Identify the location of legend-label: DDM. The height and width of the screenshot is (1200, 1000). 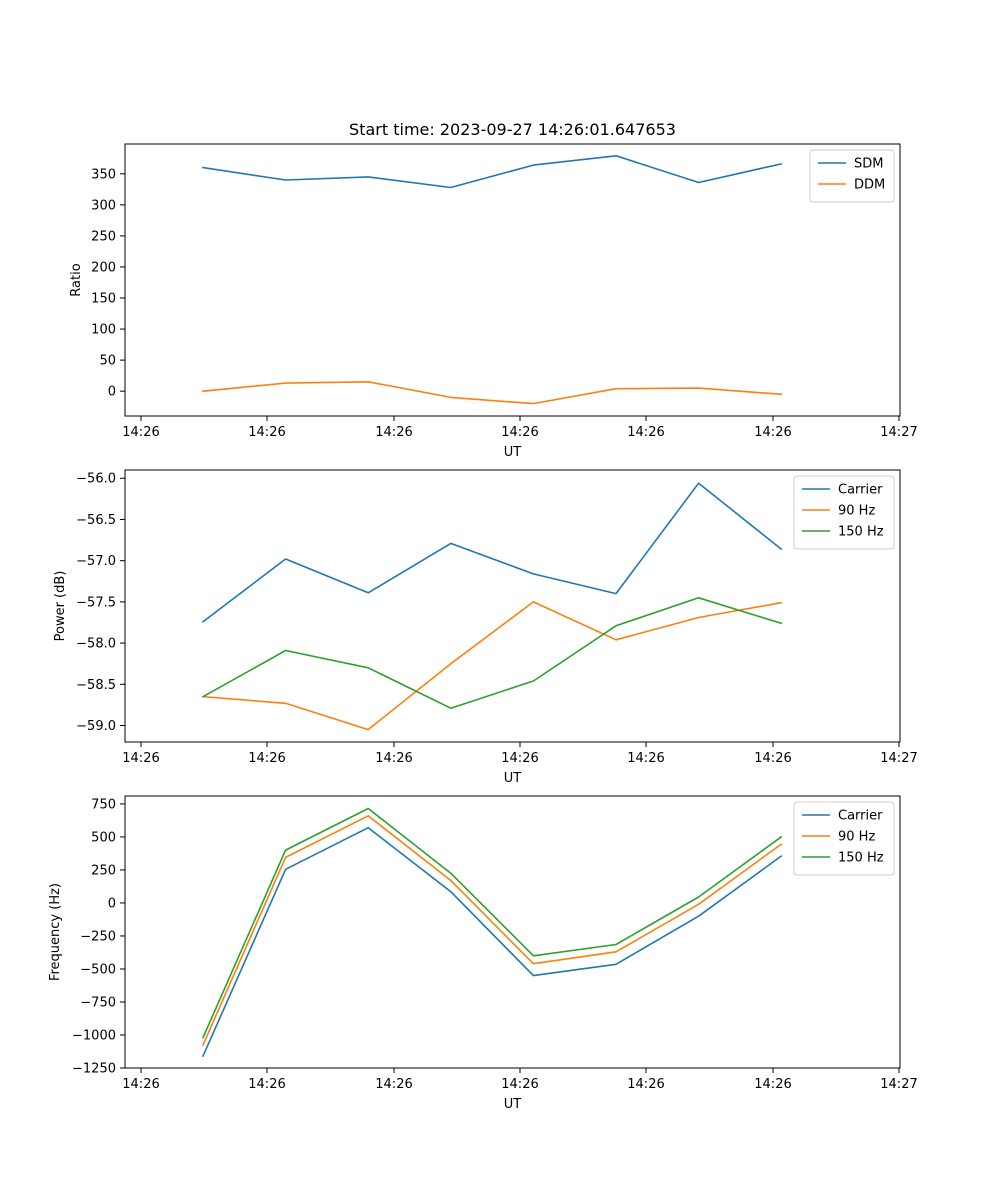
(869, 185).